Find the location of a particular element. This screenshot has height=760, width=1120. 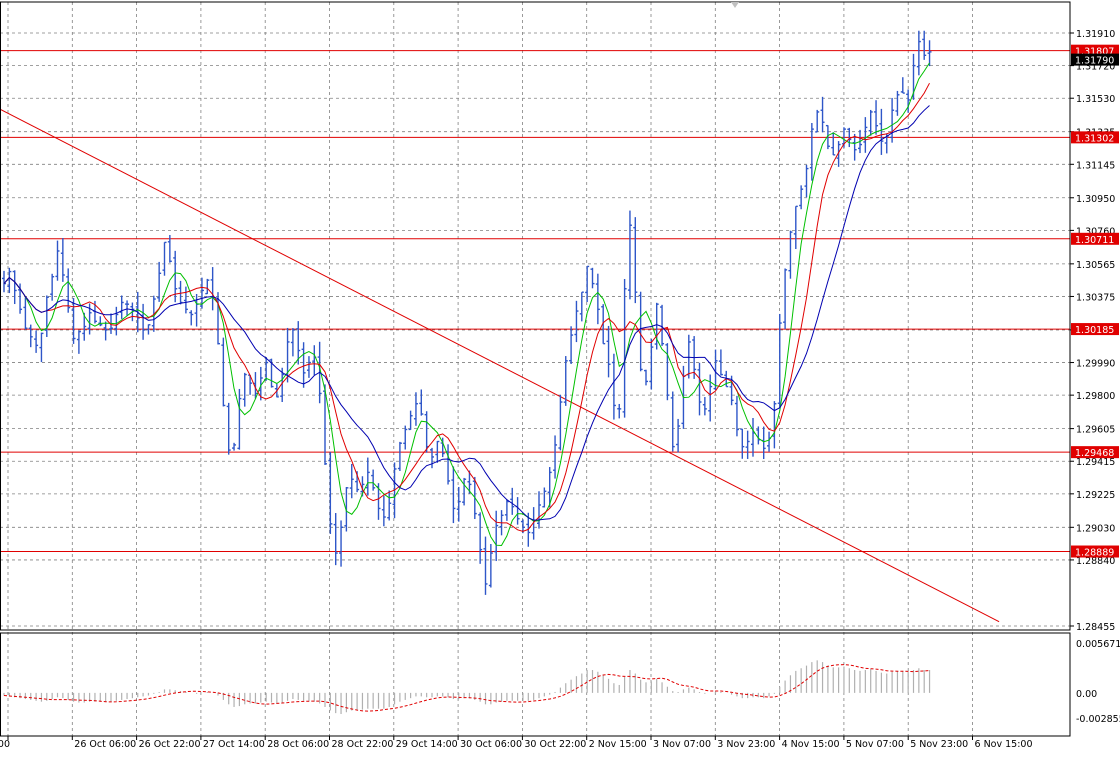

x-tick-label: 26 Oct 22:00 is located at coordinates (170, 744).